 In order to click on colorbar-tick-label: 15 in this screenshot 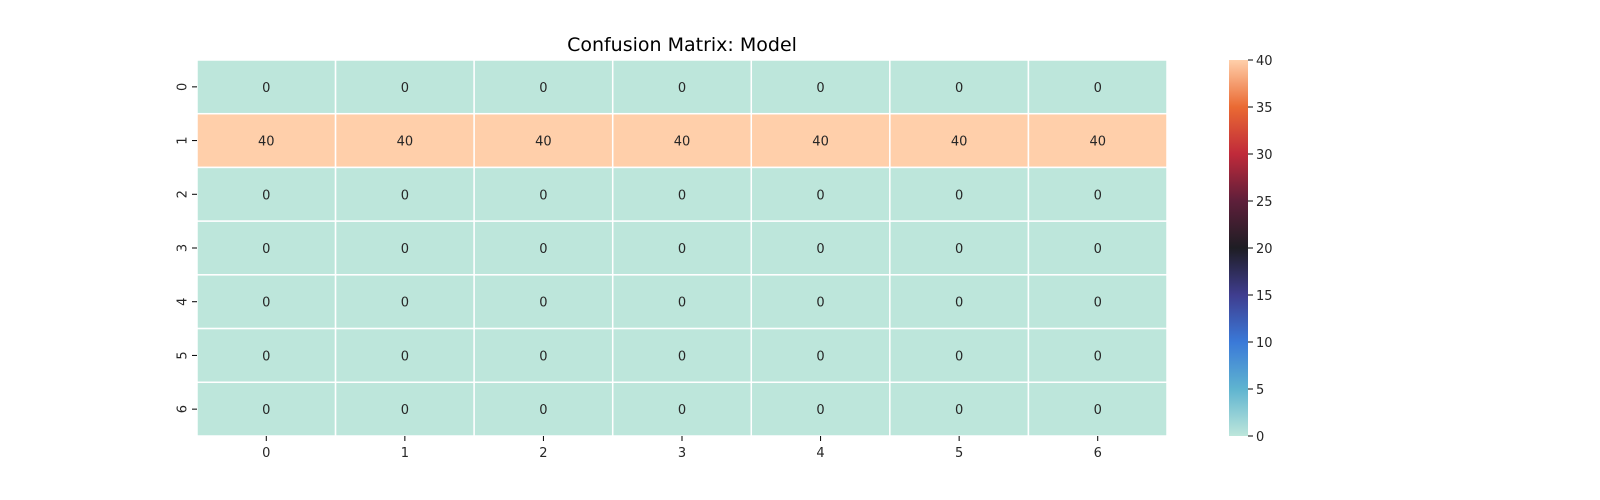, I will do `click(1264, 296)`.